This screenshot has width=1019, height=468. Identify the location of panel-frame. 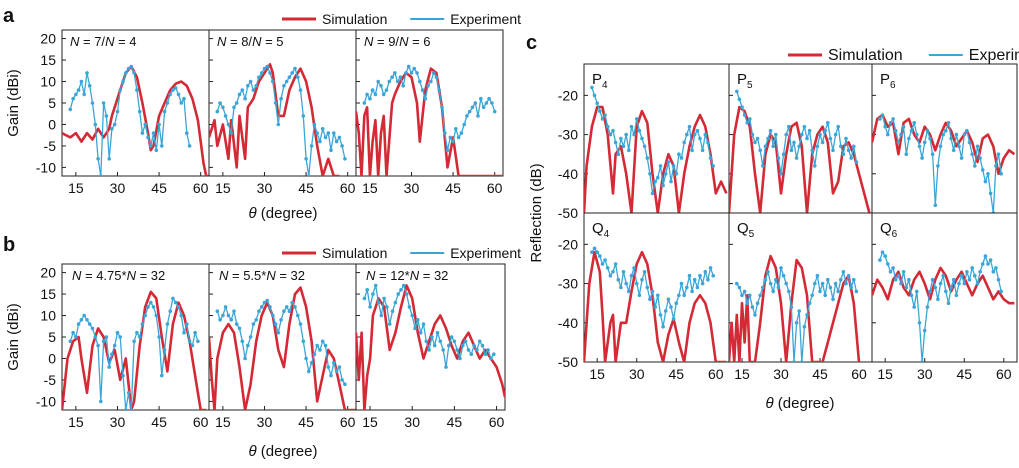
(282, 337).